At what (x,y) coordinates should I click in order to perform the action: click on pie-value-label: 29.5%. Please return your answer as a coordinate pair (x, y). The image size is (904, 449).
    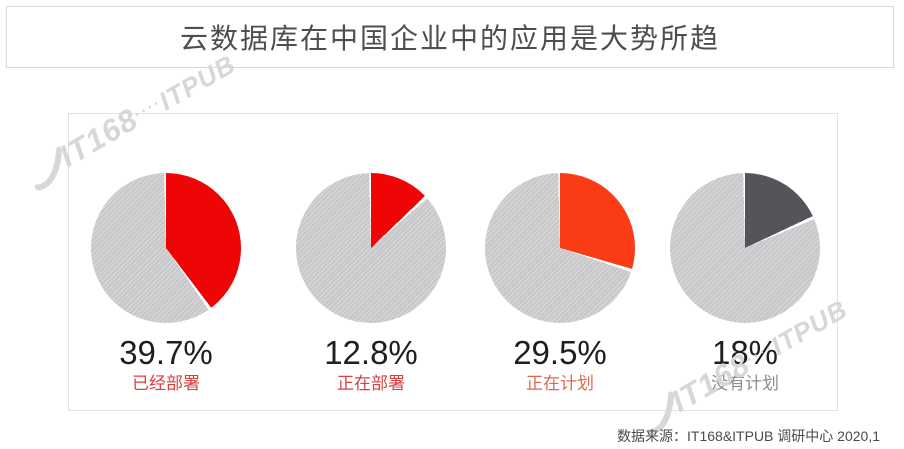
    Looking at the image, I should click on (560, 352).